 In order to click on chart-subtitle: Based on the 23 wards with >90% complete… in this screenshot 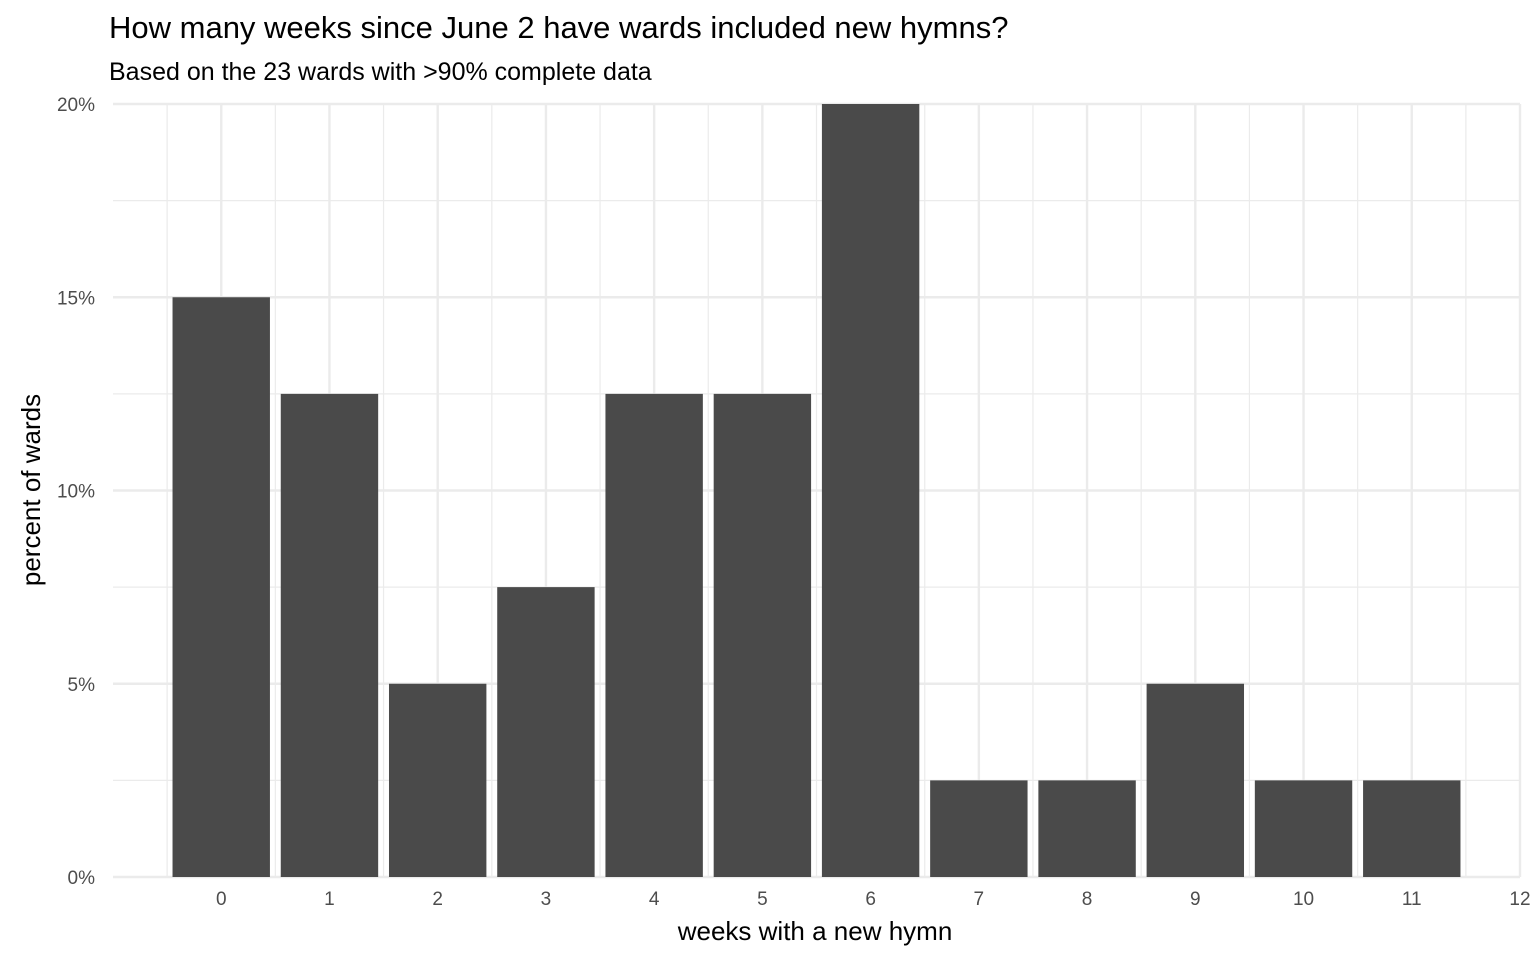, I will do `click(380, 72)`.